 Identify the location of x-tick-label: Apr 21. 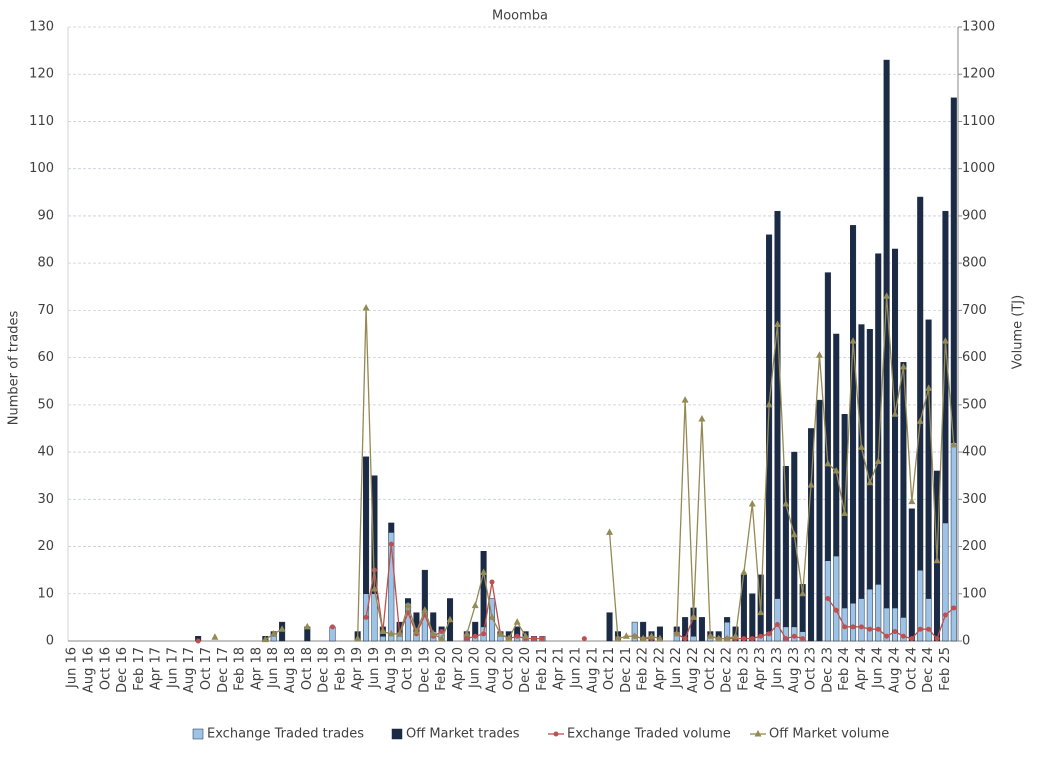
(559, 668).